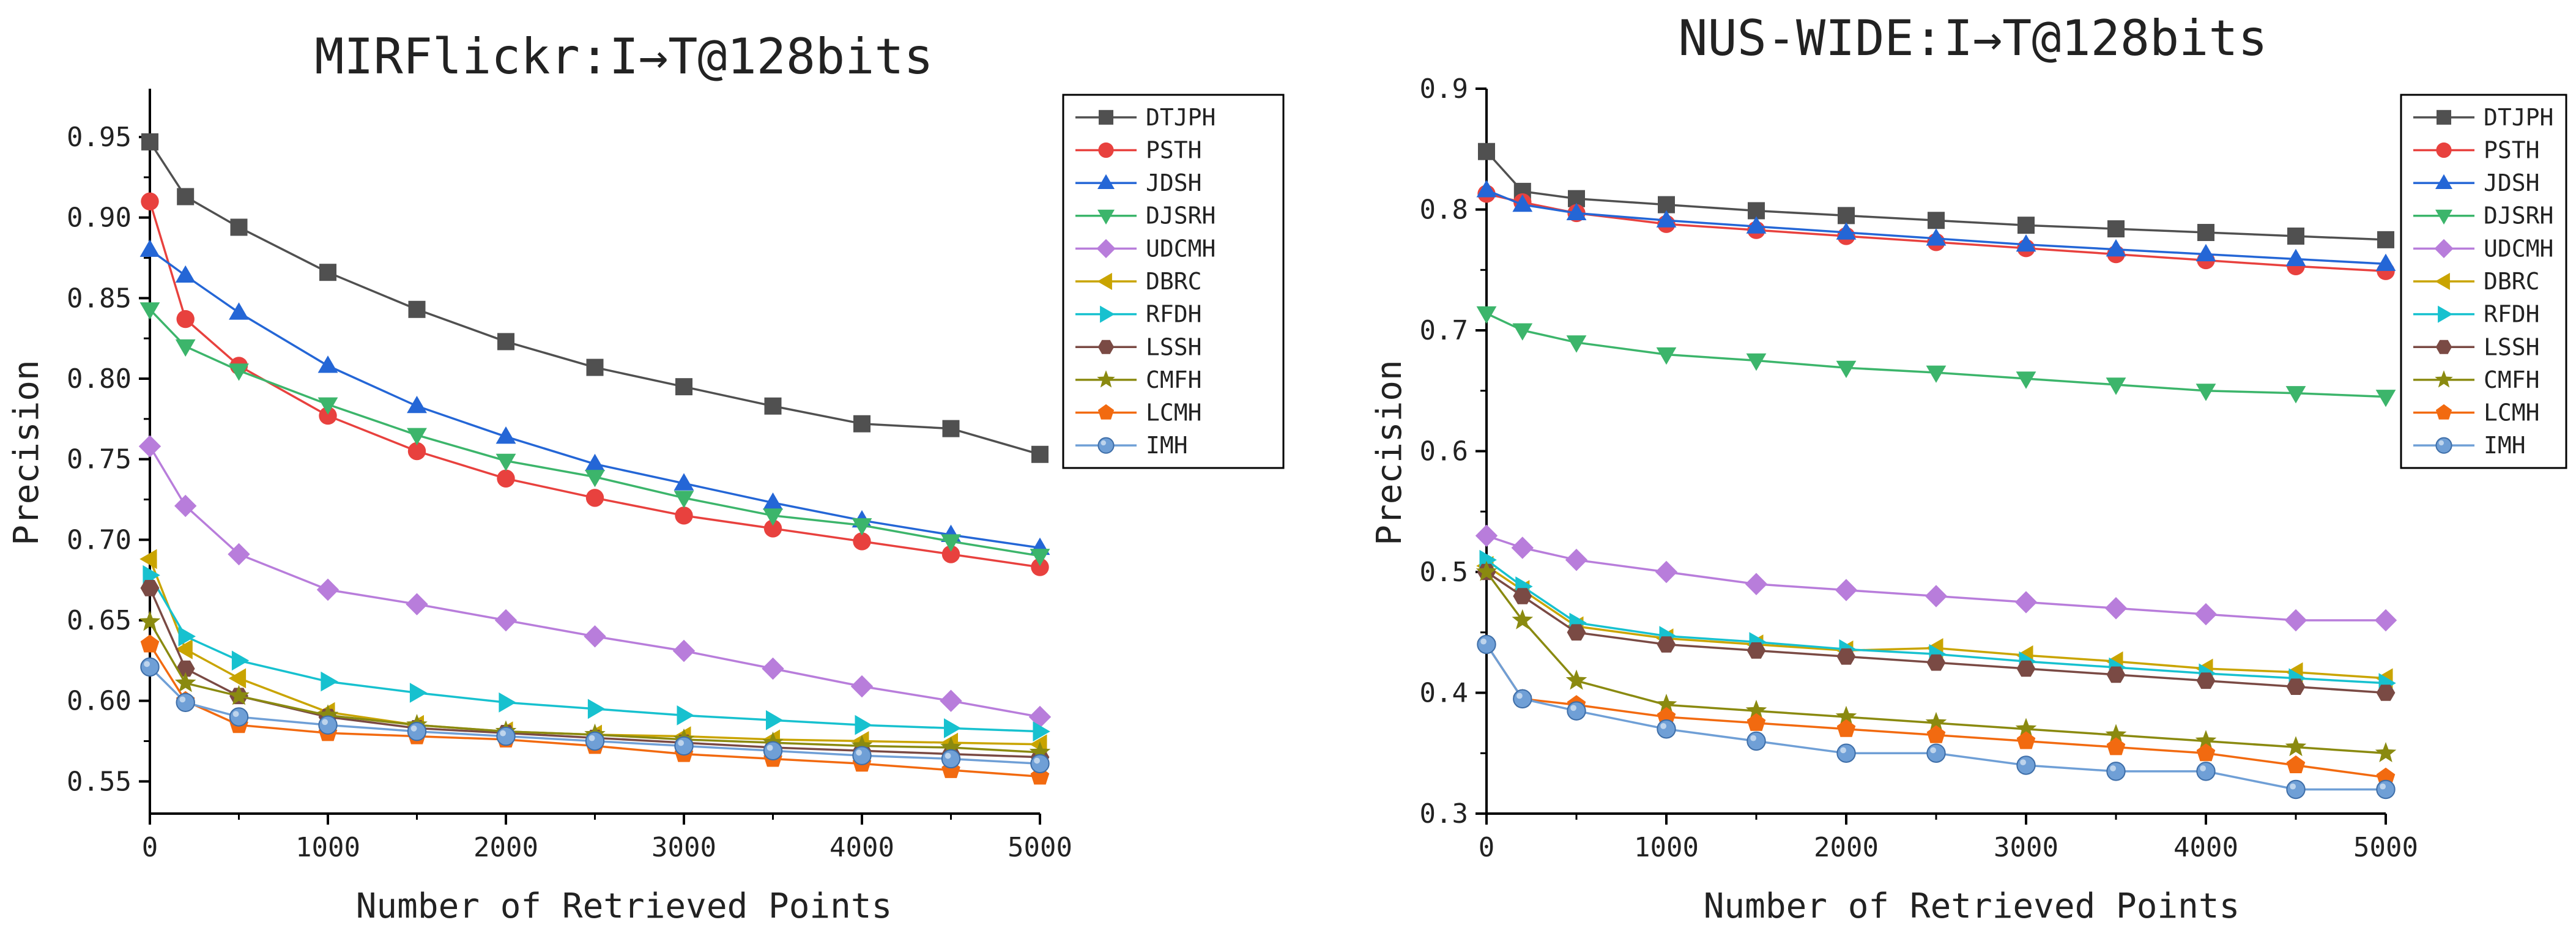 The width and height of the screenshot is (2576, 928). Describe the element at coordinates (99, 701) in the screenshot. I see `y-tick-label: 0.60` at that location.